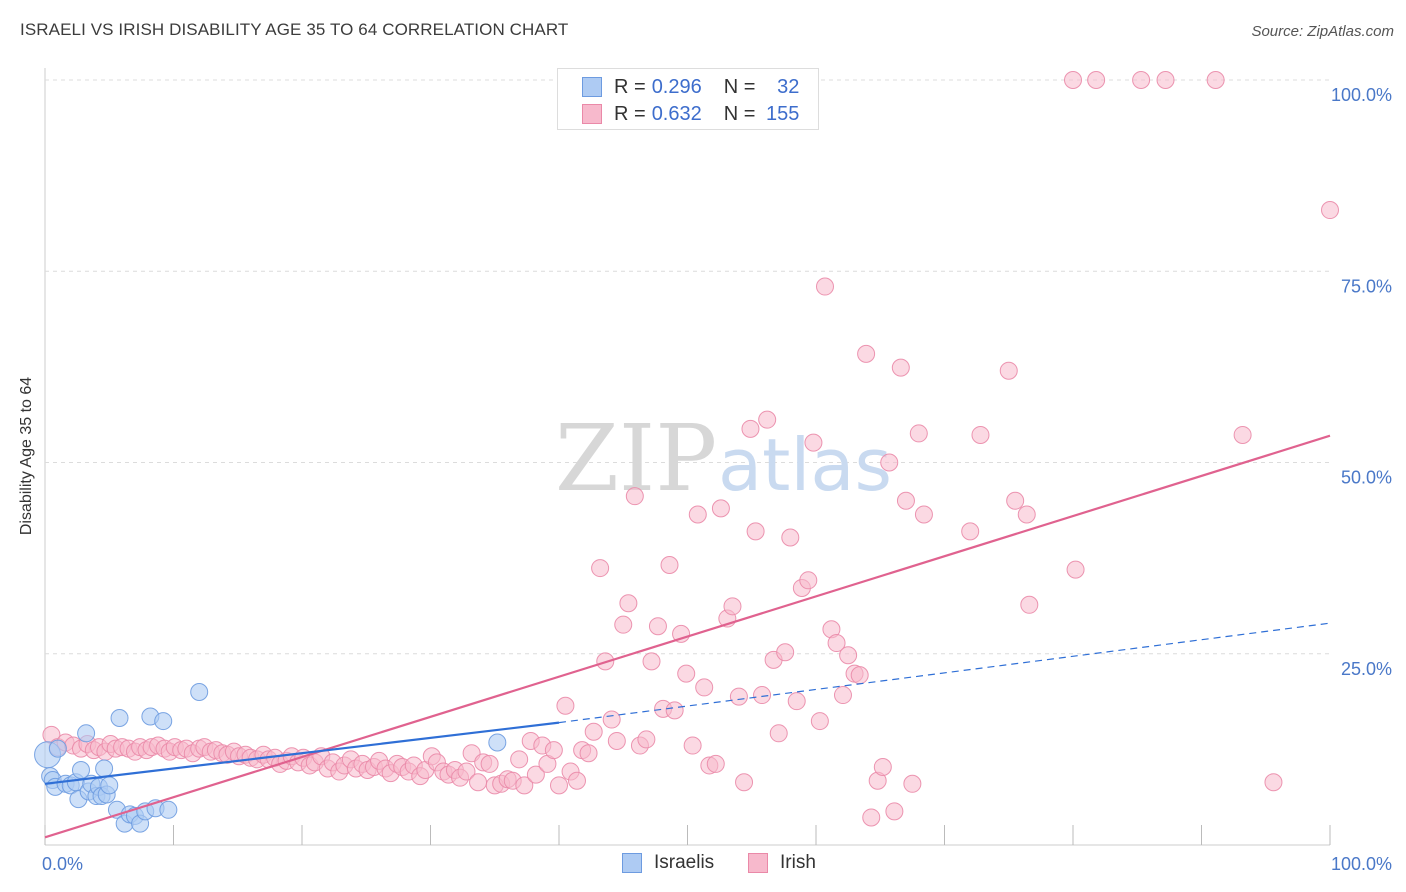 This screenshot has width=1406, height=892. I want to click on israelis-trend-line, so click(302, 753).